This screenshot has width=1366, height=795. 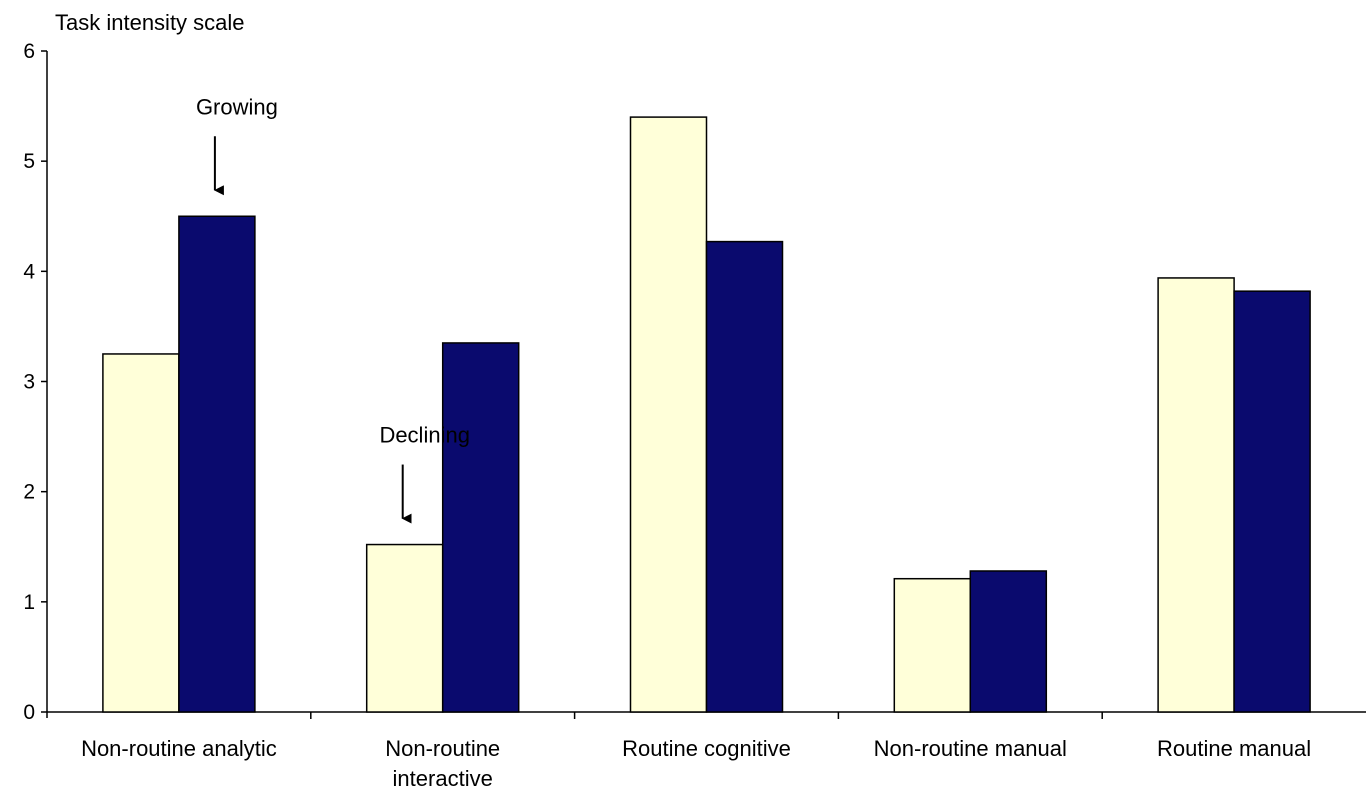 What do you see at coordinates (150, 22) in the screenshot?
I see `y-axis-title: Task intensity scale` at bounding box center [150, 22].